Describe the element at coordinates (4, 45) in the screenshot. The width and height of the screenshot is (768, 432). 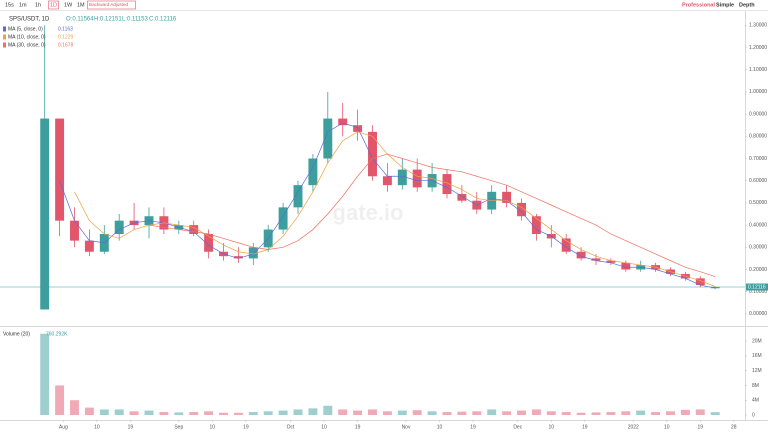
I see `legend-swatch` at that location.